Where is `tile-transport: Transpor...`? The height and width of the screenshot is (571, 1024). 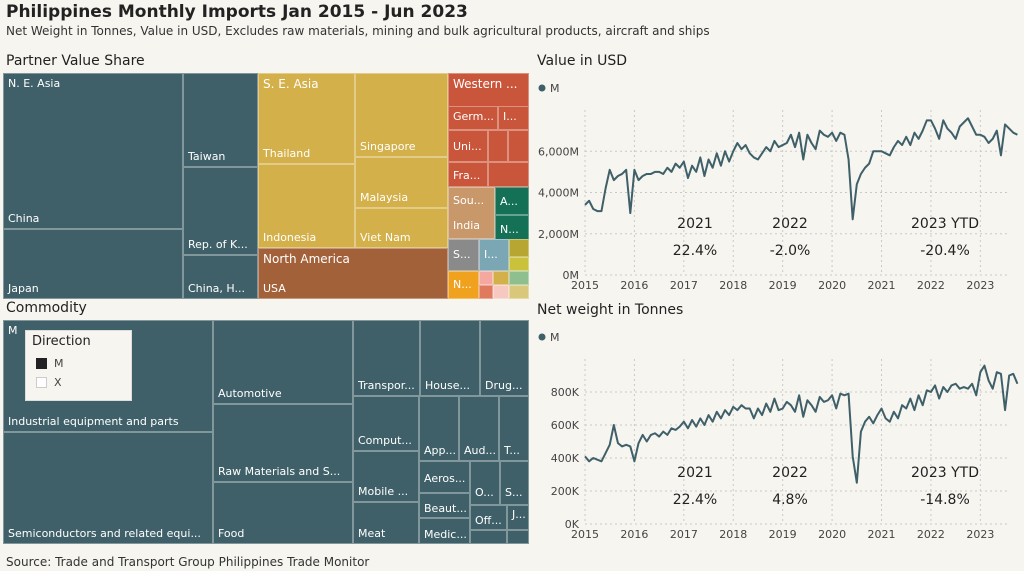 tile-transport: Transpor... is located at coordinates (386, 358).